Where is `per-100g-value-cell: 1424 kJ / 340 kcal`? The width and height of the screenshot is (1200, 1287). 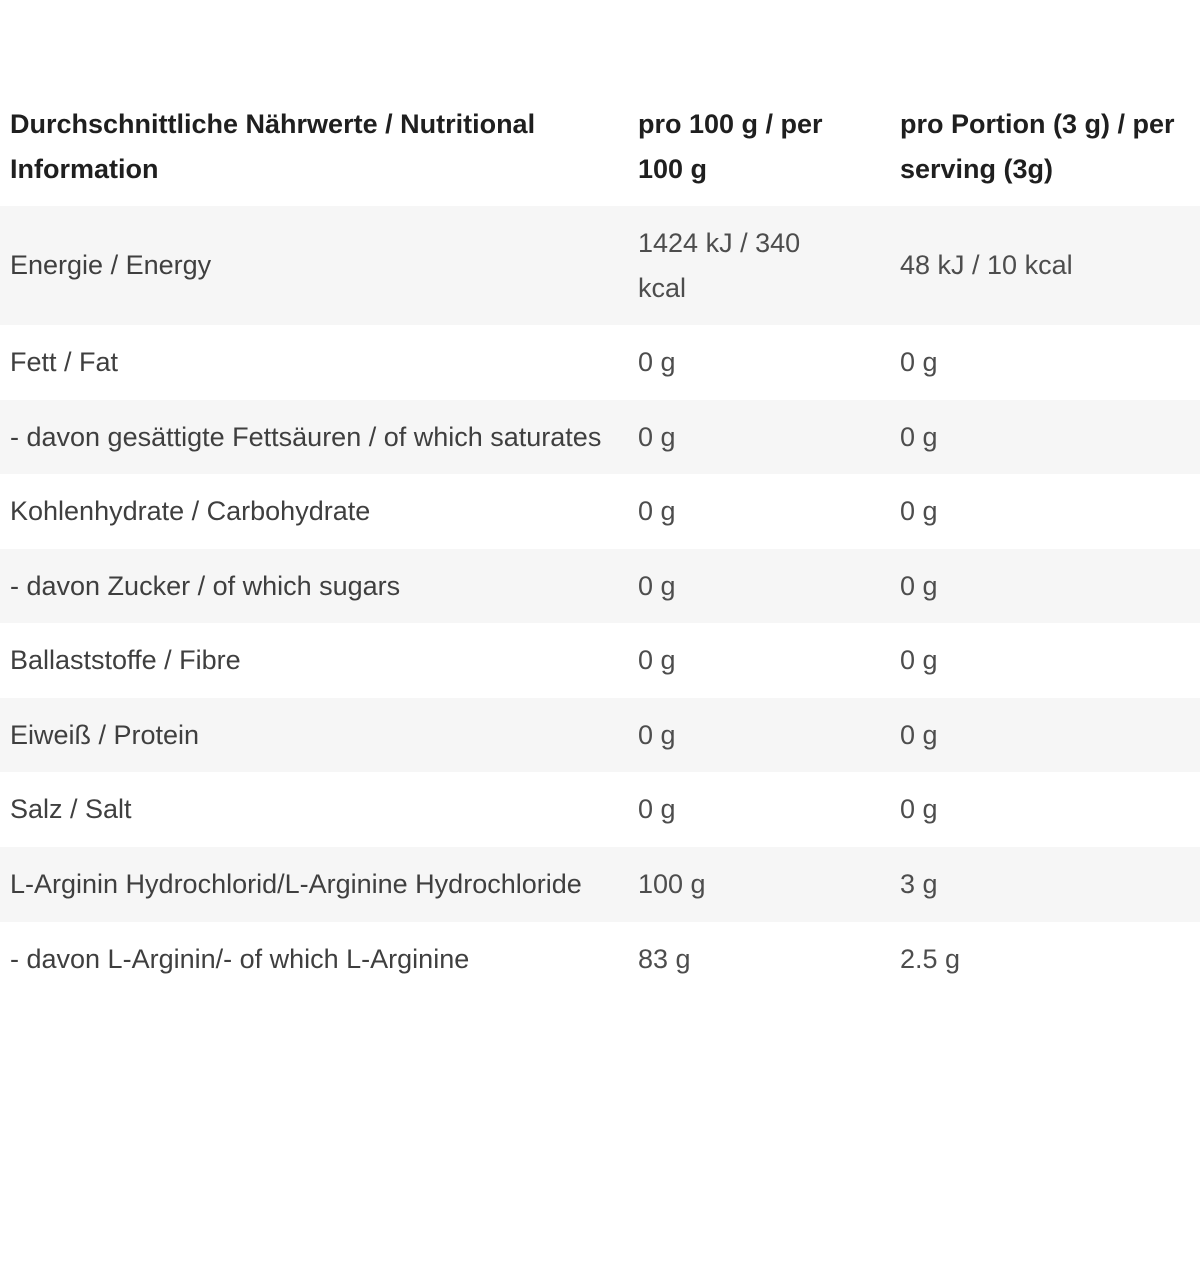 per-100g-value-cell: 1424 kJ / 340 kcal is located at coordinates (719, 265).